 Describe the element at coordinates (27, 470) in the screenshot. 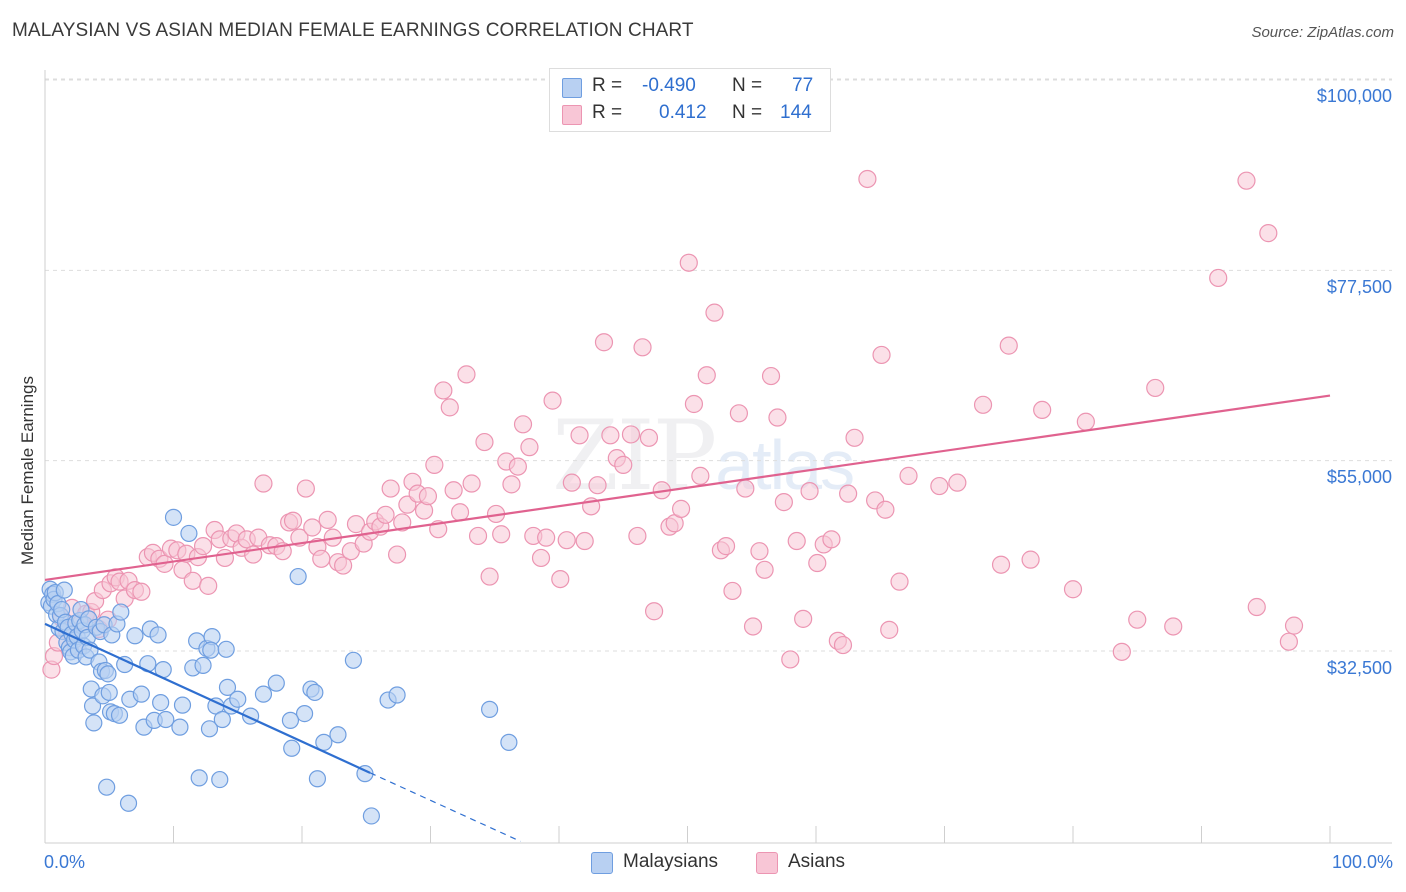

I see `y-axis-label: Median Female Earnings` at that location.